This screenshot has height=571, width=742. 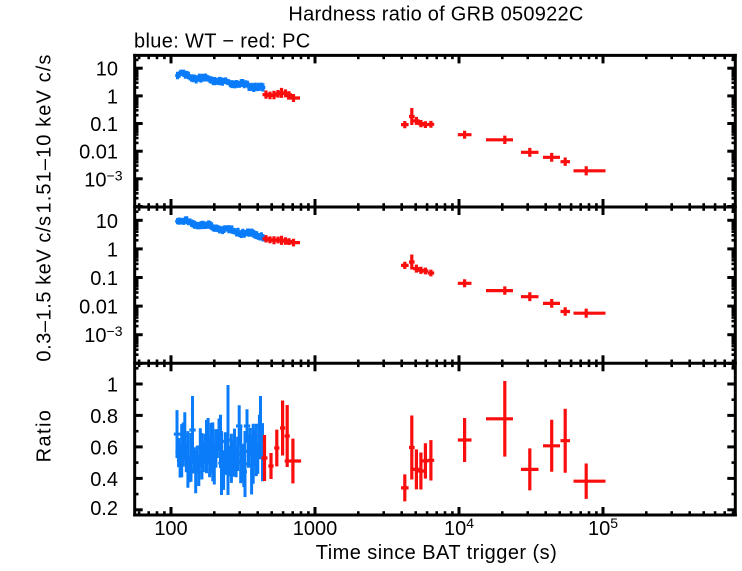 What do you see at coordinates (45, 288) in the screenshot?
I see `svg-text: 0.3–1.5 keV c/s` at bounding box center [45, 288].